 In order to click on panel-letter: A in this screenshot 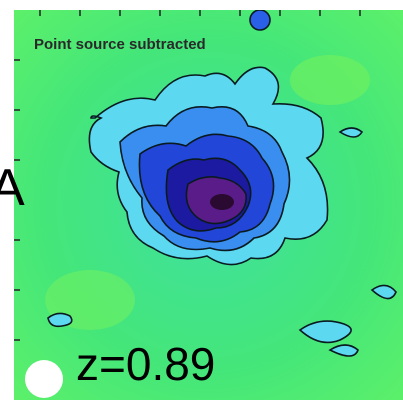, I will do `click(12, 188)`.